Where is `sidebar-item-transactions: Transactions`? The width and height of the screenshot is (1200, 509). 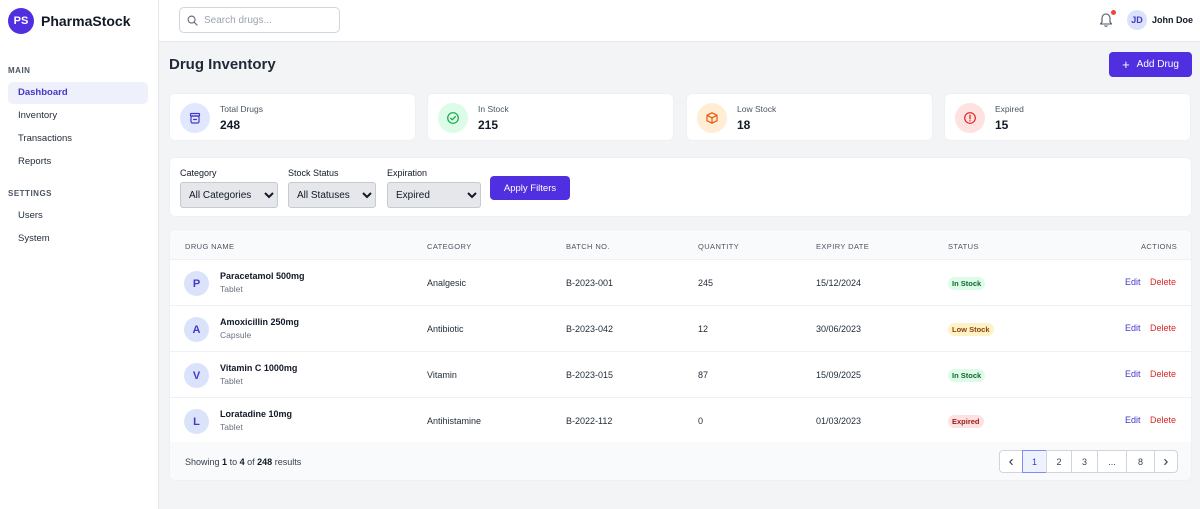
sidebar-item-transactions: Transactions is located at coordinates (45, 138).